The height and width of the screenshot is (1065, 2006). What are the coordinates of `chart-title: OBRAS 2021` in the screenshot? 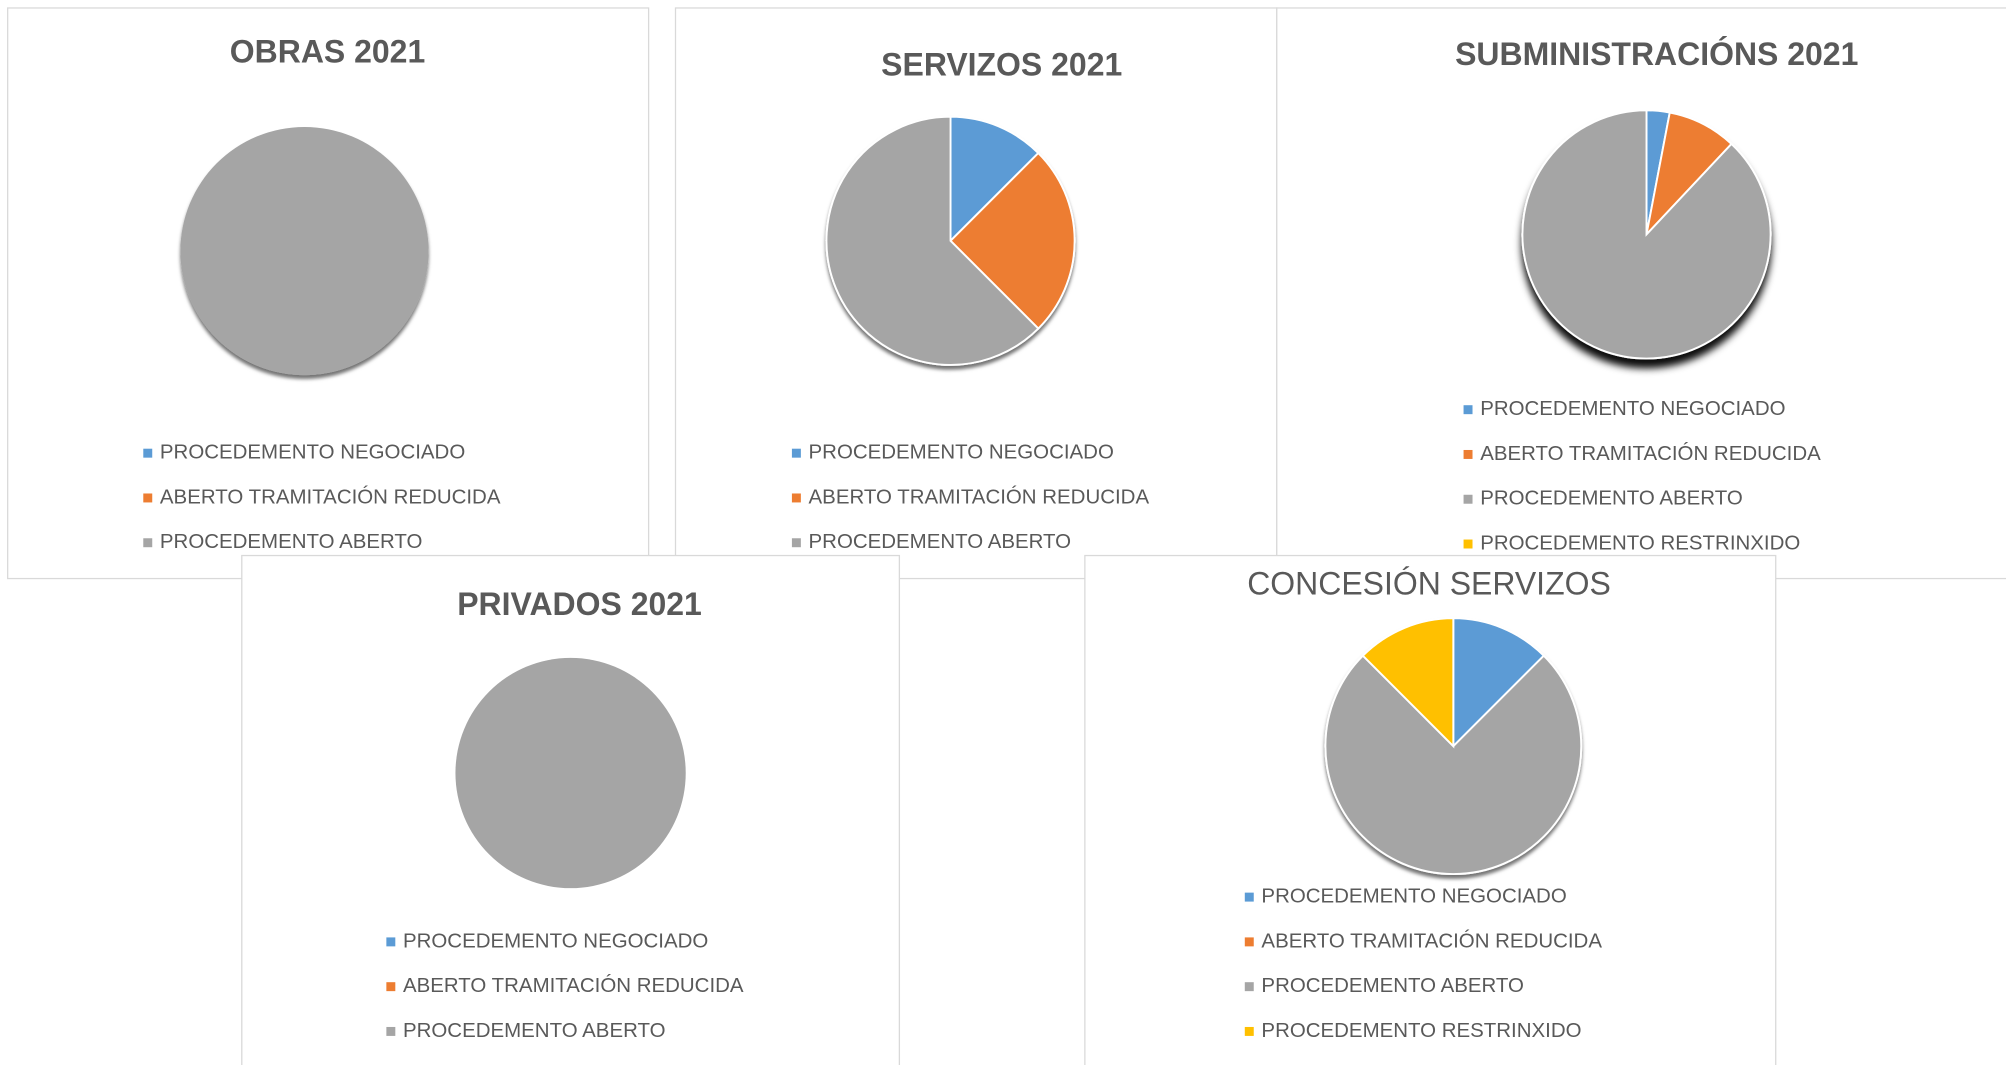 It's located at (327, 51).